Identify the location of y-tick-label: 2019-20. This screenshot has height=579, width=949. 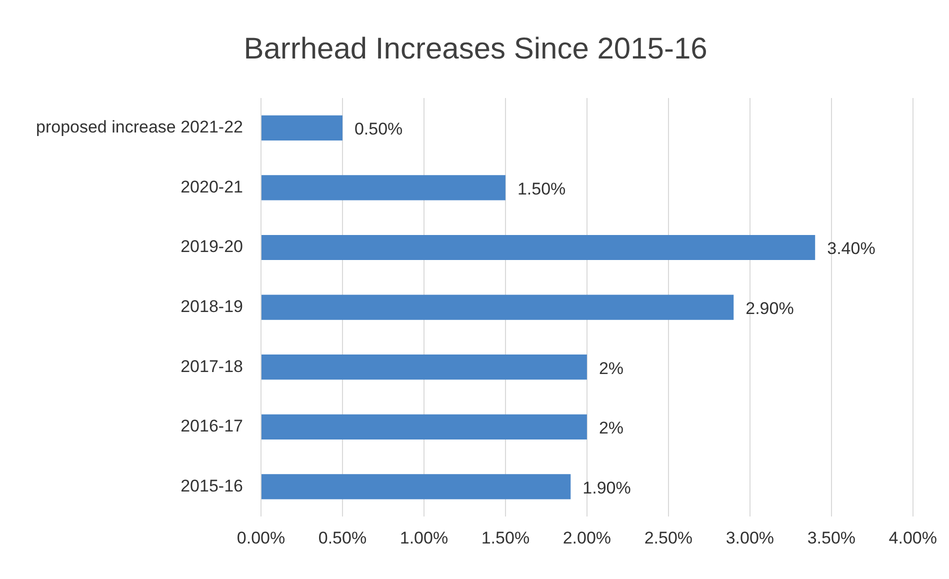
(211, 246).